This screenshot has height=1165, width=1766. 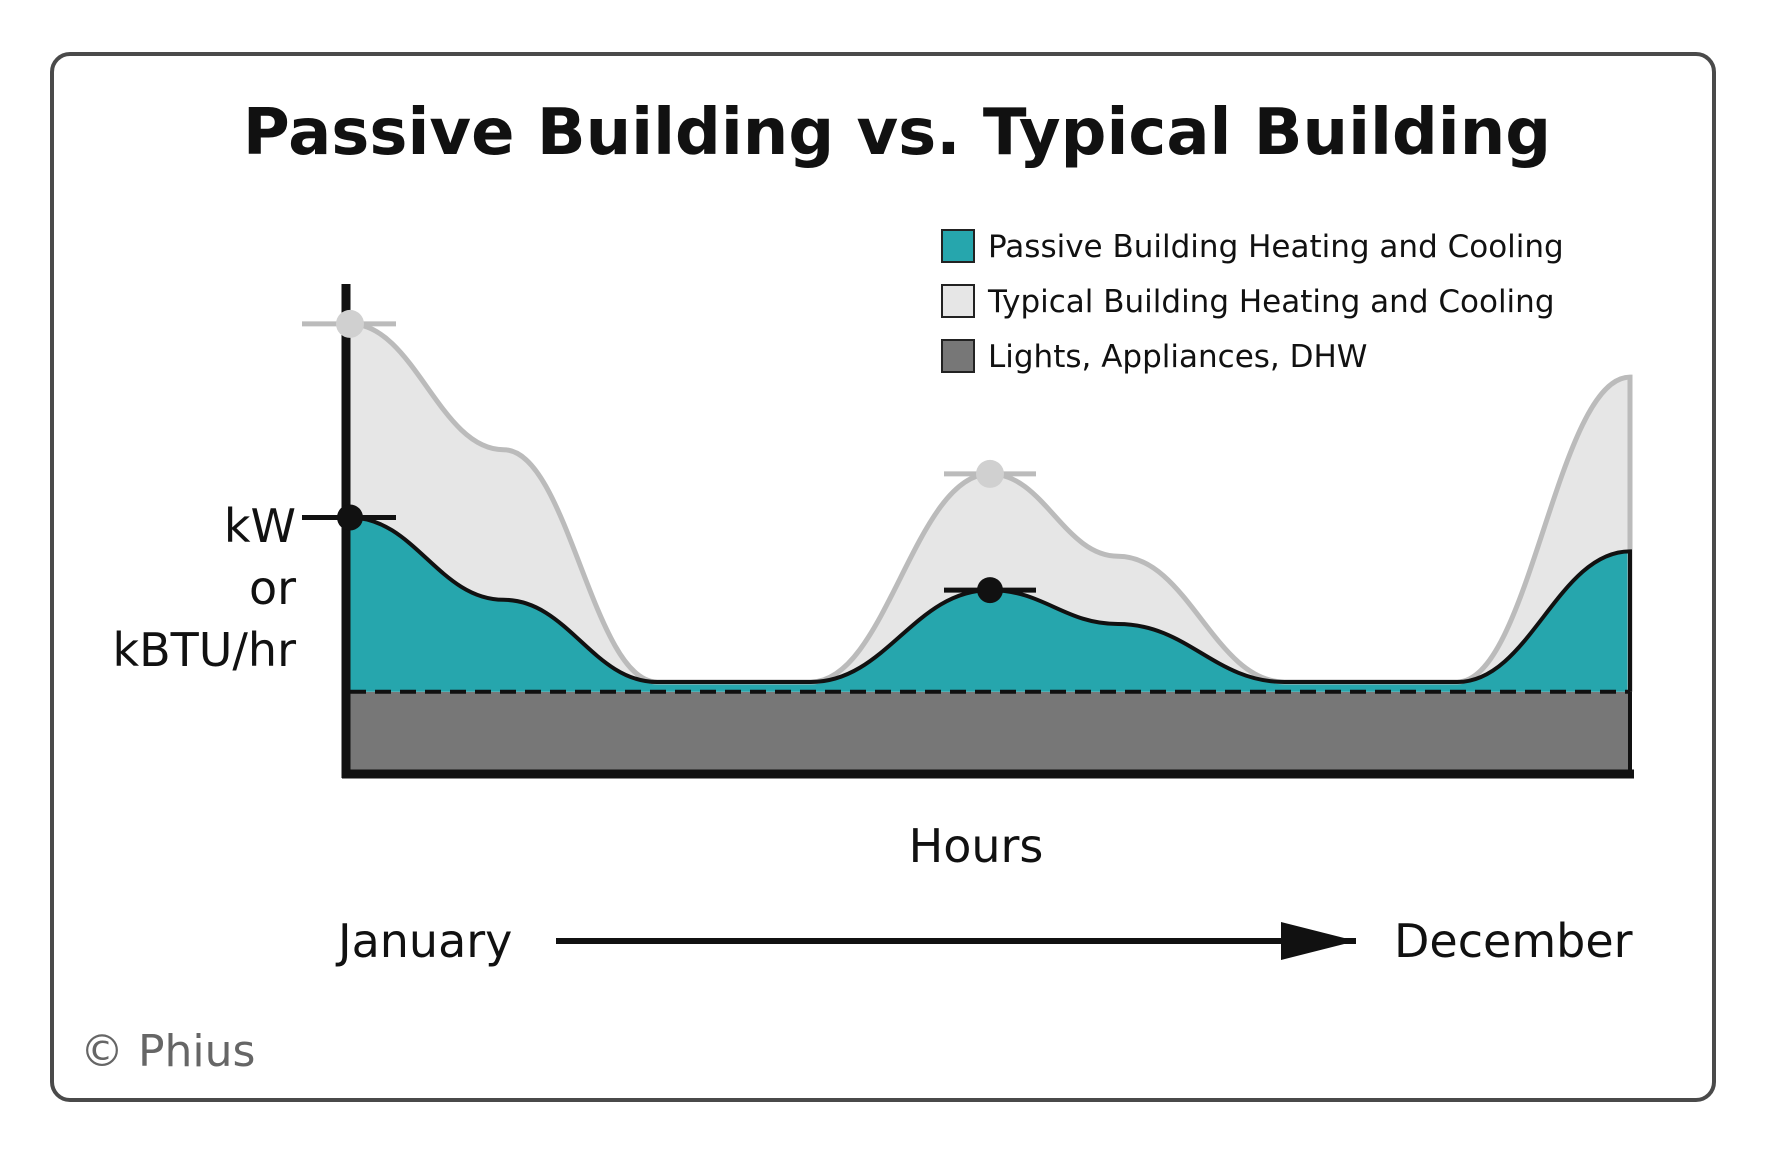 I want to click on y-label-line-2: or, so click(x=272, y=588).